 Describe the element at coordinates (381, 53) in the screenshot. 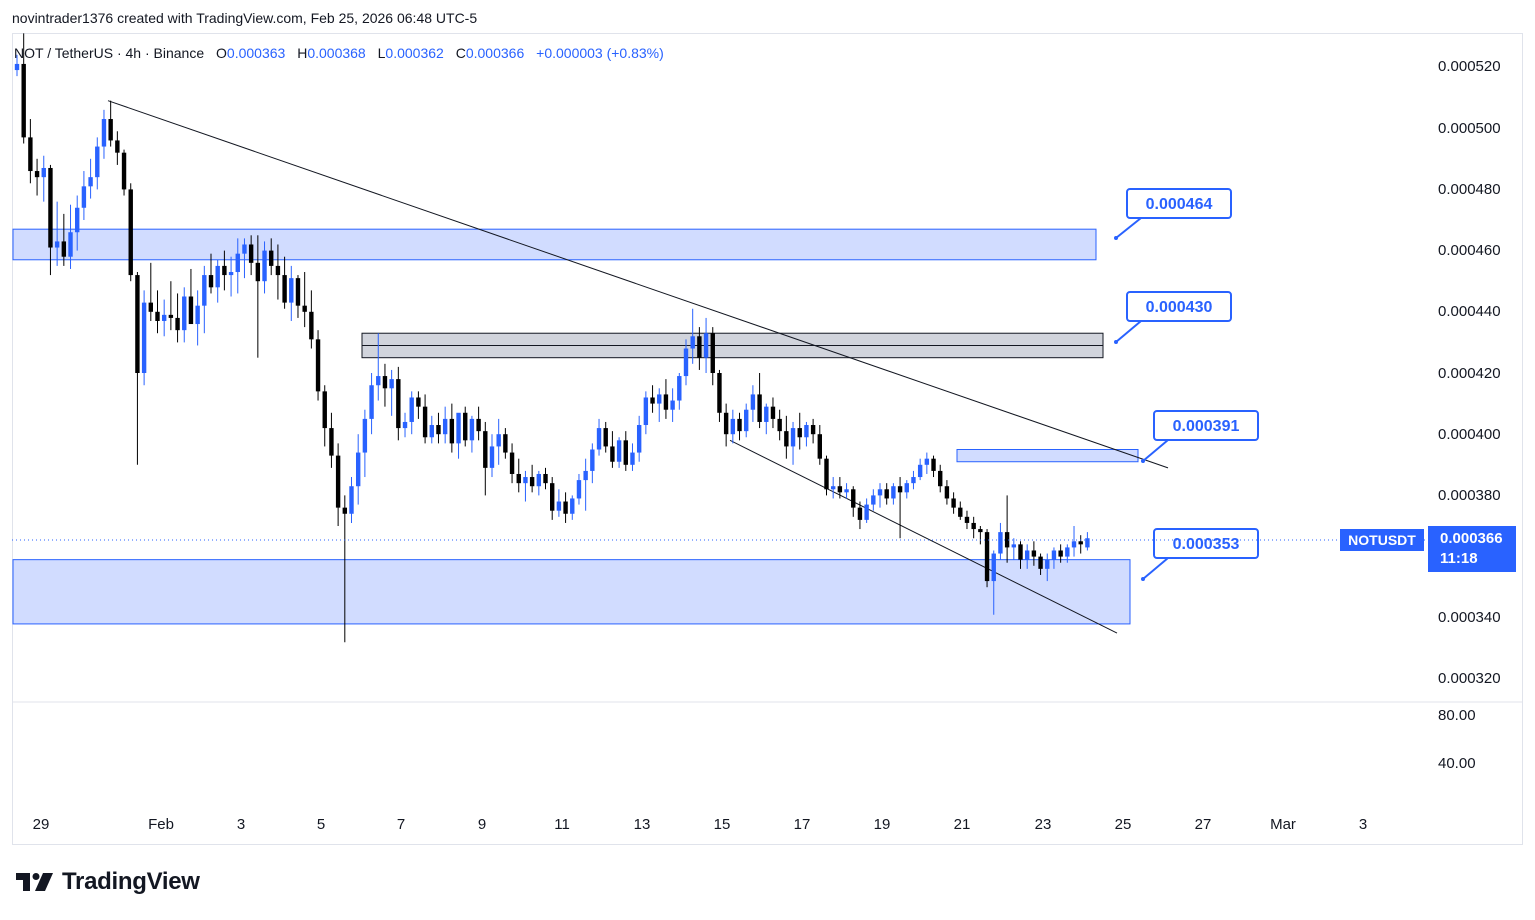

I see `legend-low-label: L` at that location.